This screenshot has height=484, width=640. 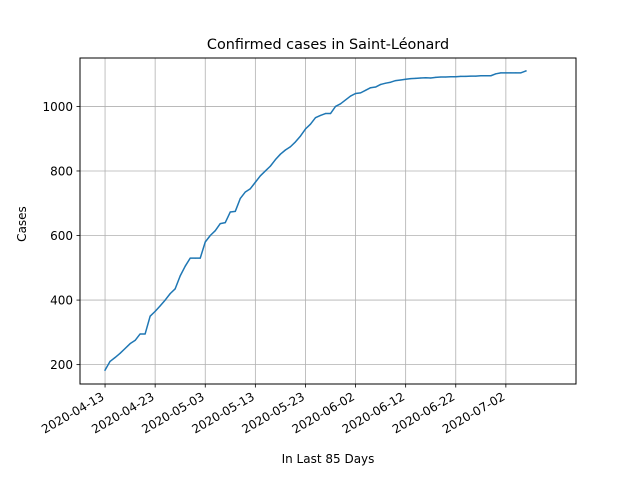 What do you see at coordinates (328, 45) in the screenshot?
I see `chart-title: Confirmed cases in Saint-Léonard` at bounding box center [328, 45].